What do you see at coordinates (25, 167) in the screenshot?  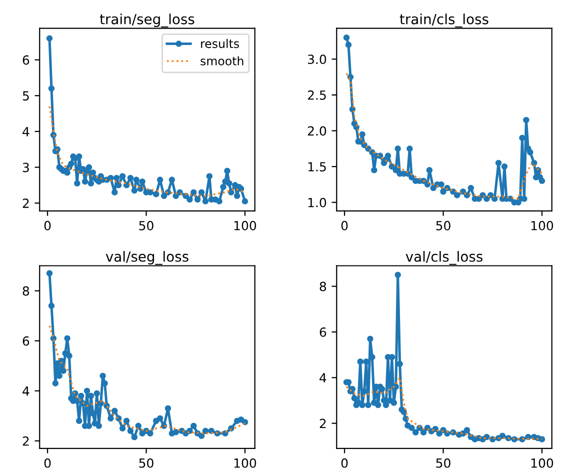 I see `y-tick-label: 3` at bounding box center [25, 167].